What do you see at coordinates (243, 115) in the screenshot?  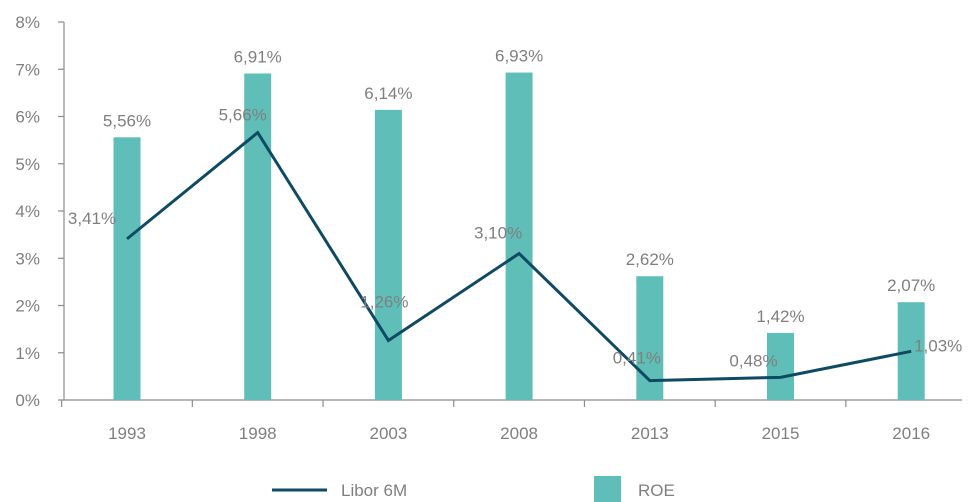 I see `libor-data-label: 5,66%` at bounding box center [243, 115].